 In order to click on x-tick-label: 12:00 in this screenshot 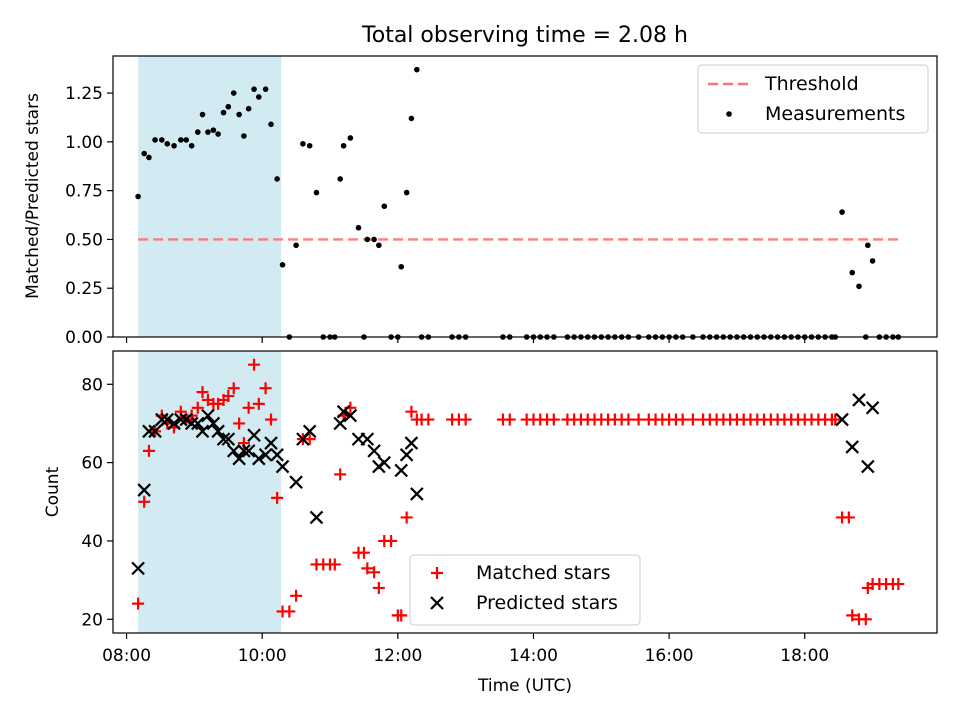, I will do `click(397, 656)`.